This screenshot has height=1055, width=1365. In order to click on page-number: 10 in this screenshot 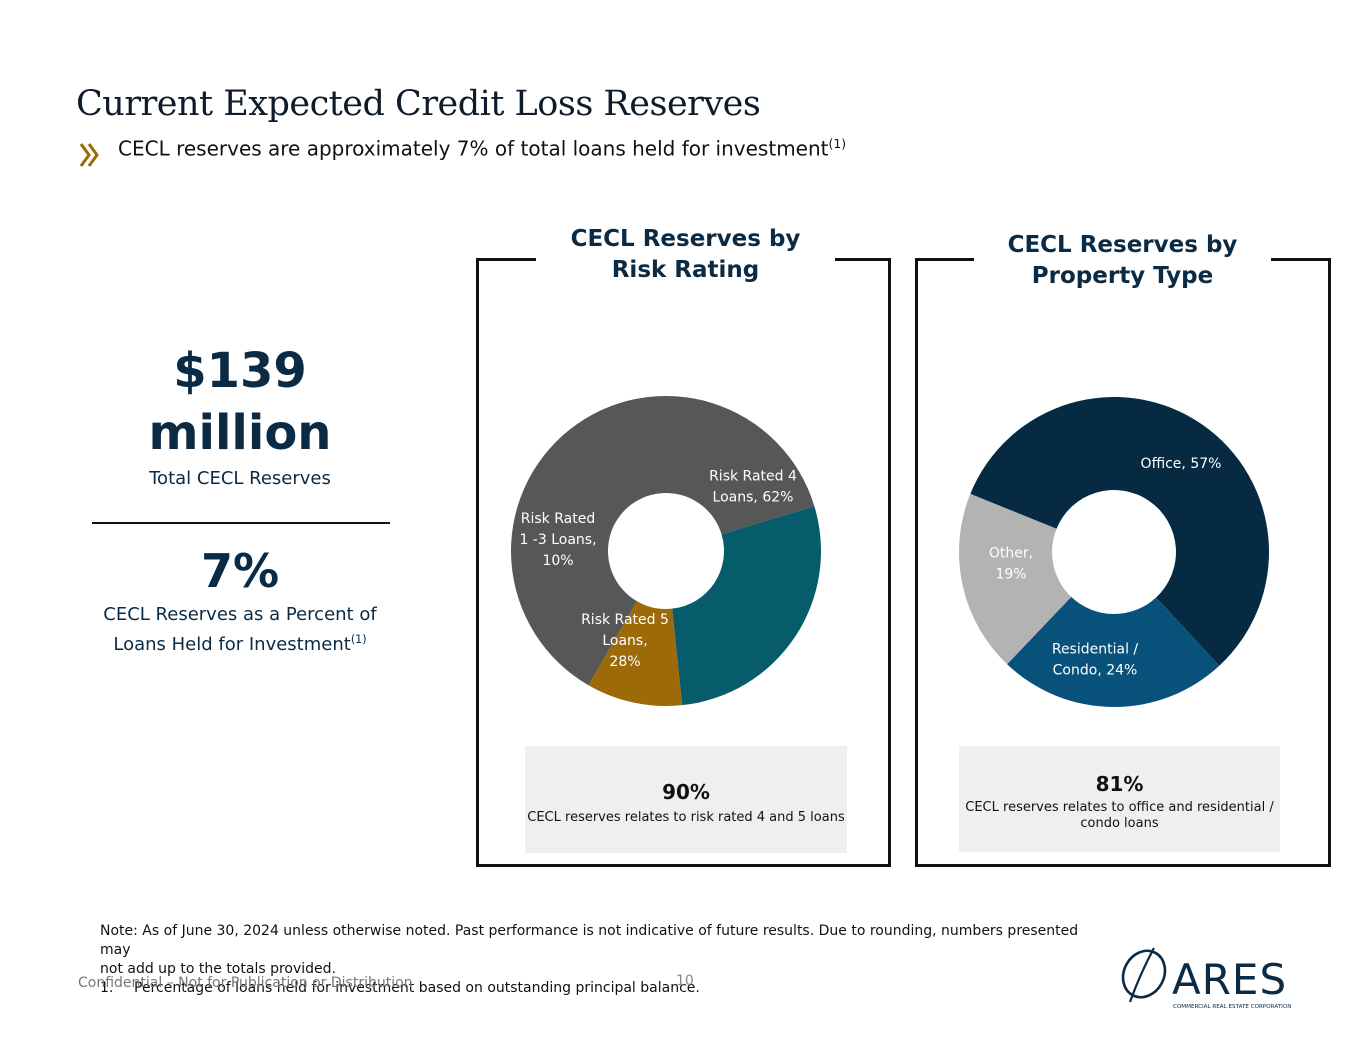, I will do `click(685, 981)`.